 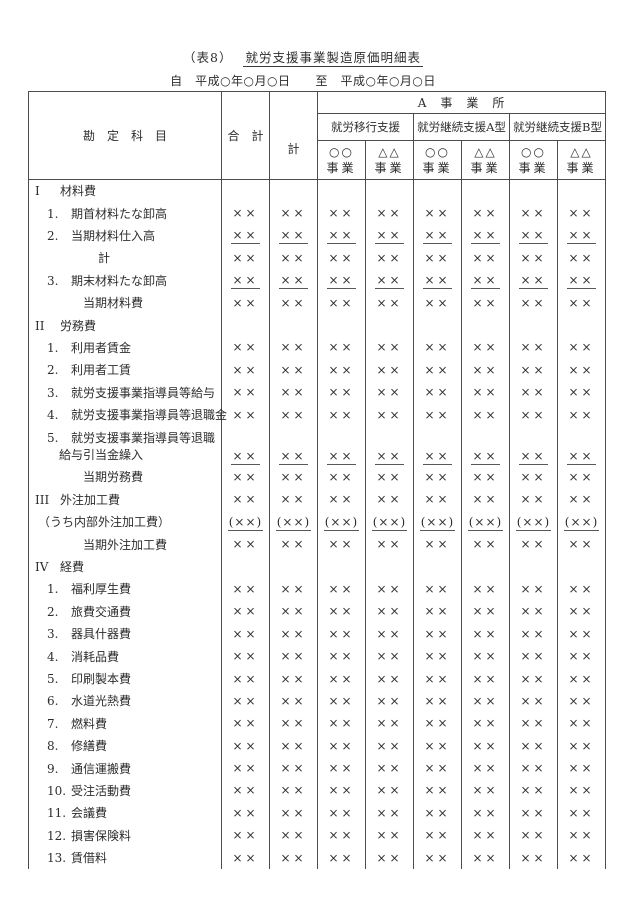 I want to click on row-label-text: （うち内部外注加工費）, so click(x=104, y=522).